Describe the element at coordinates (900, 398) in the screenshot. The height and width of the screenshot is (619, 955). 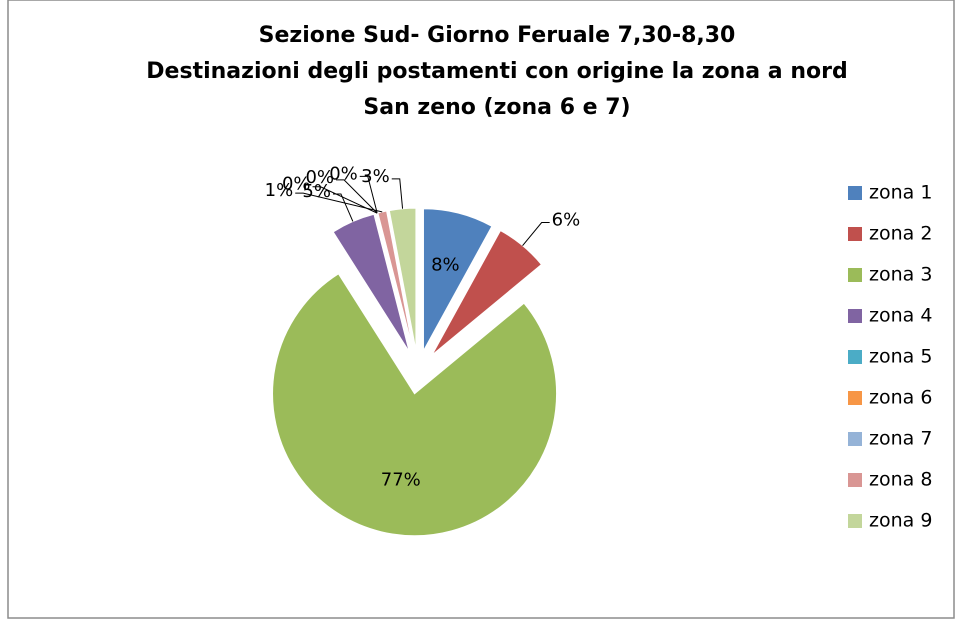
I see `legend-label: zona 6` at that location.